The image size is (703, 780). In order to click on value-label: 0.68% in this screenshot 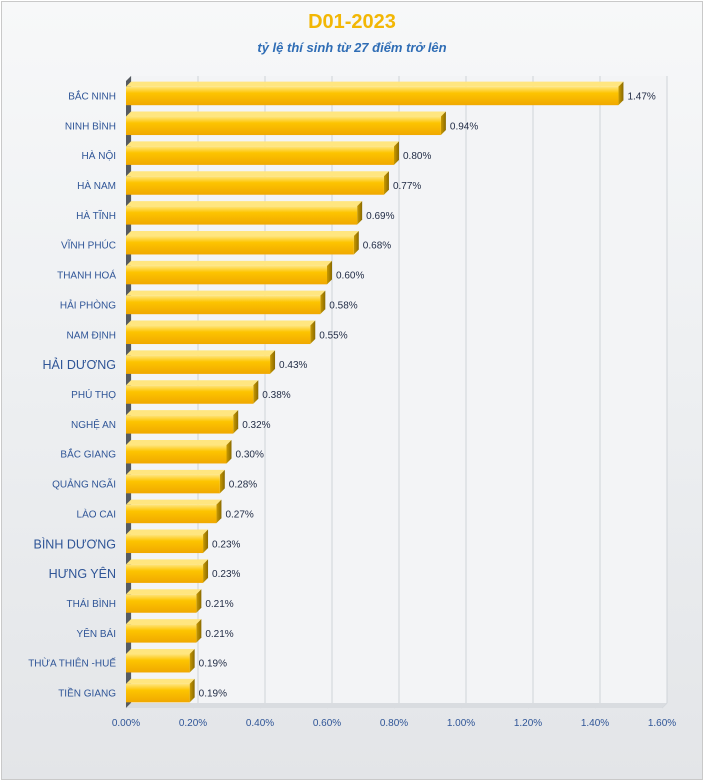, I will do `click(377, 246)`.